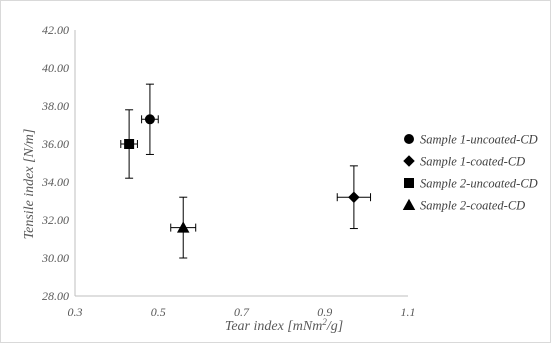 This screenshot has width=551, height=343. What do you see at coordinates (55, 30) in the screenshot?
I see `y-tick-label: 42.00` at bounding box center [55, 30].